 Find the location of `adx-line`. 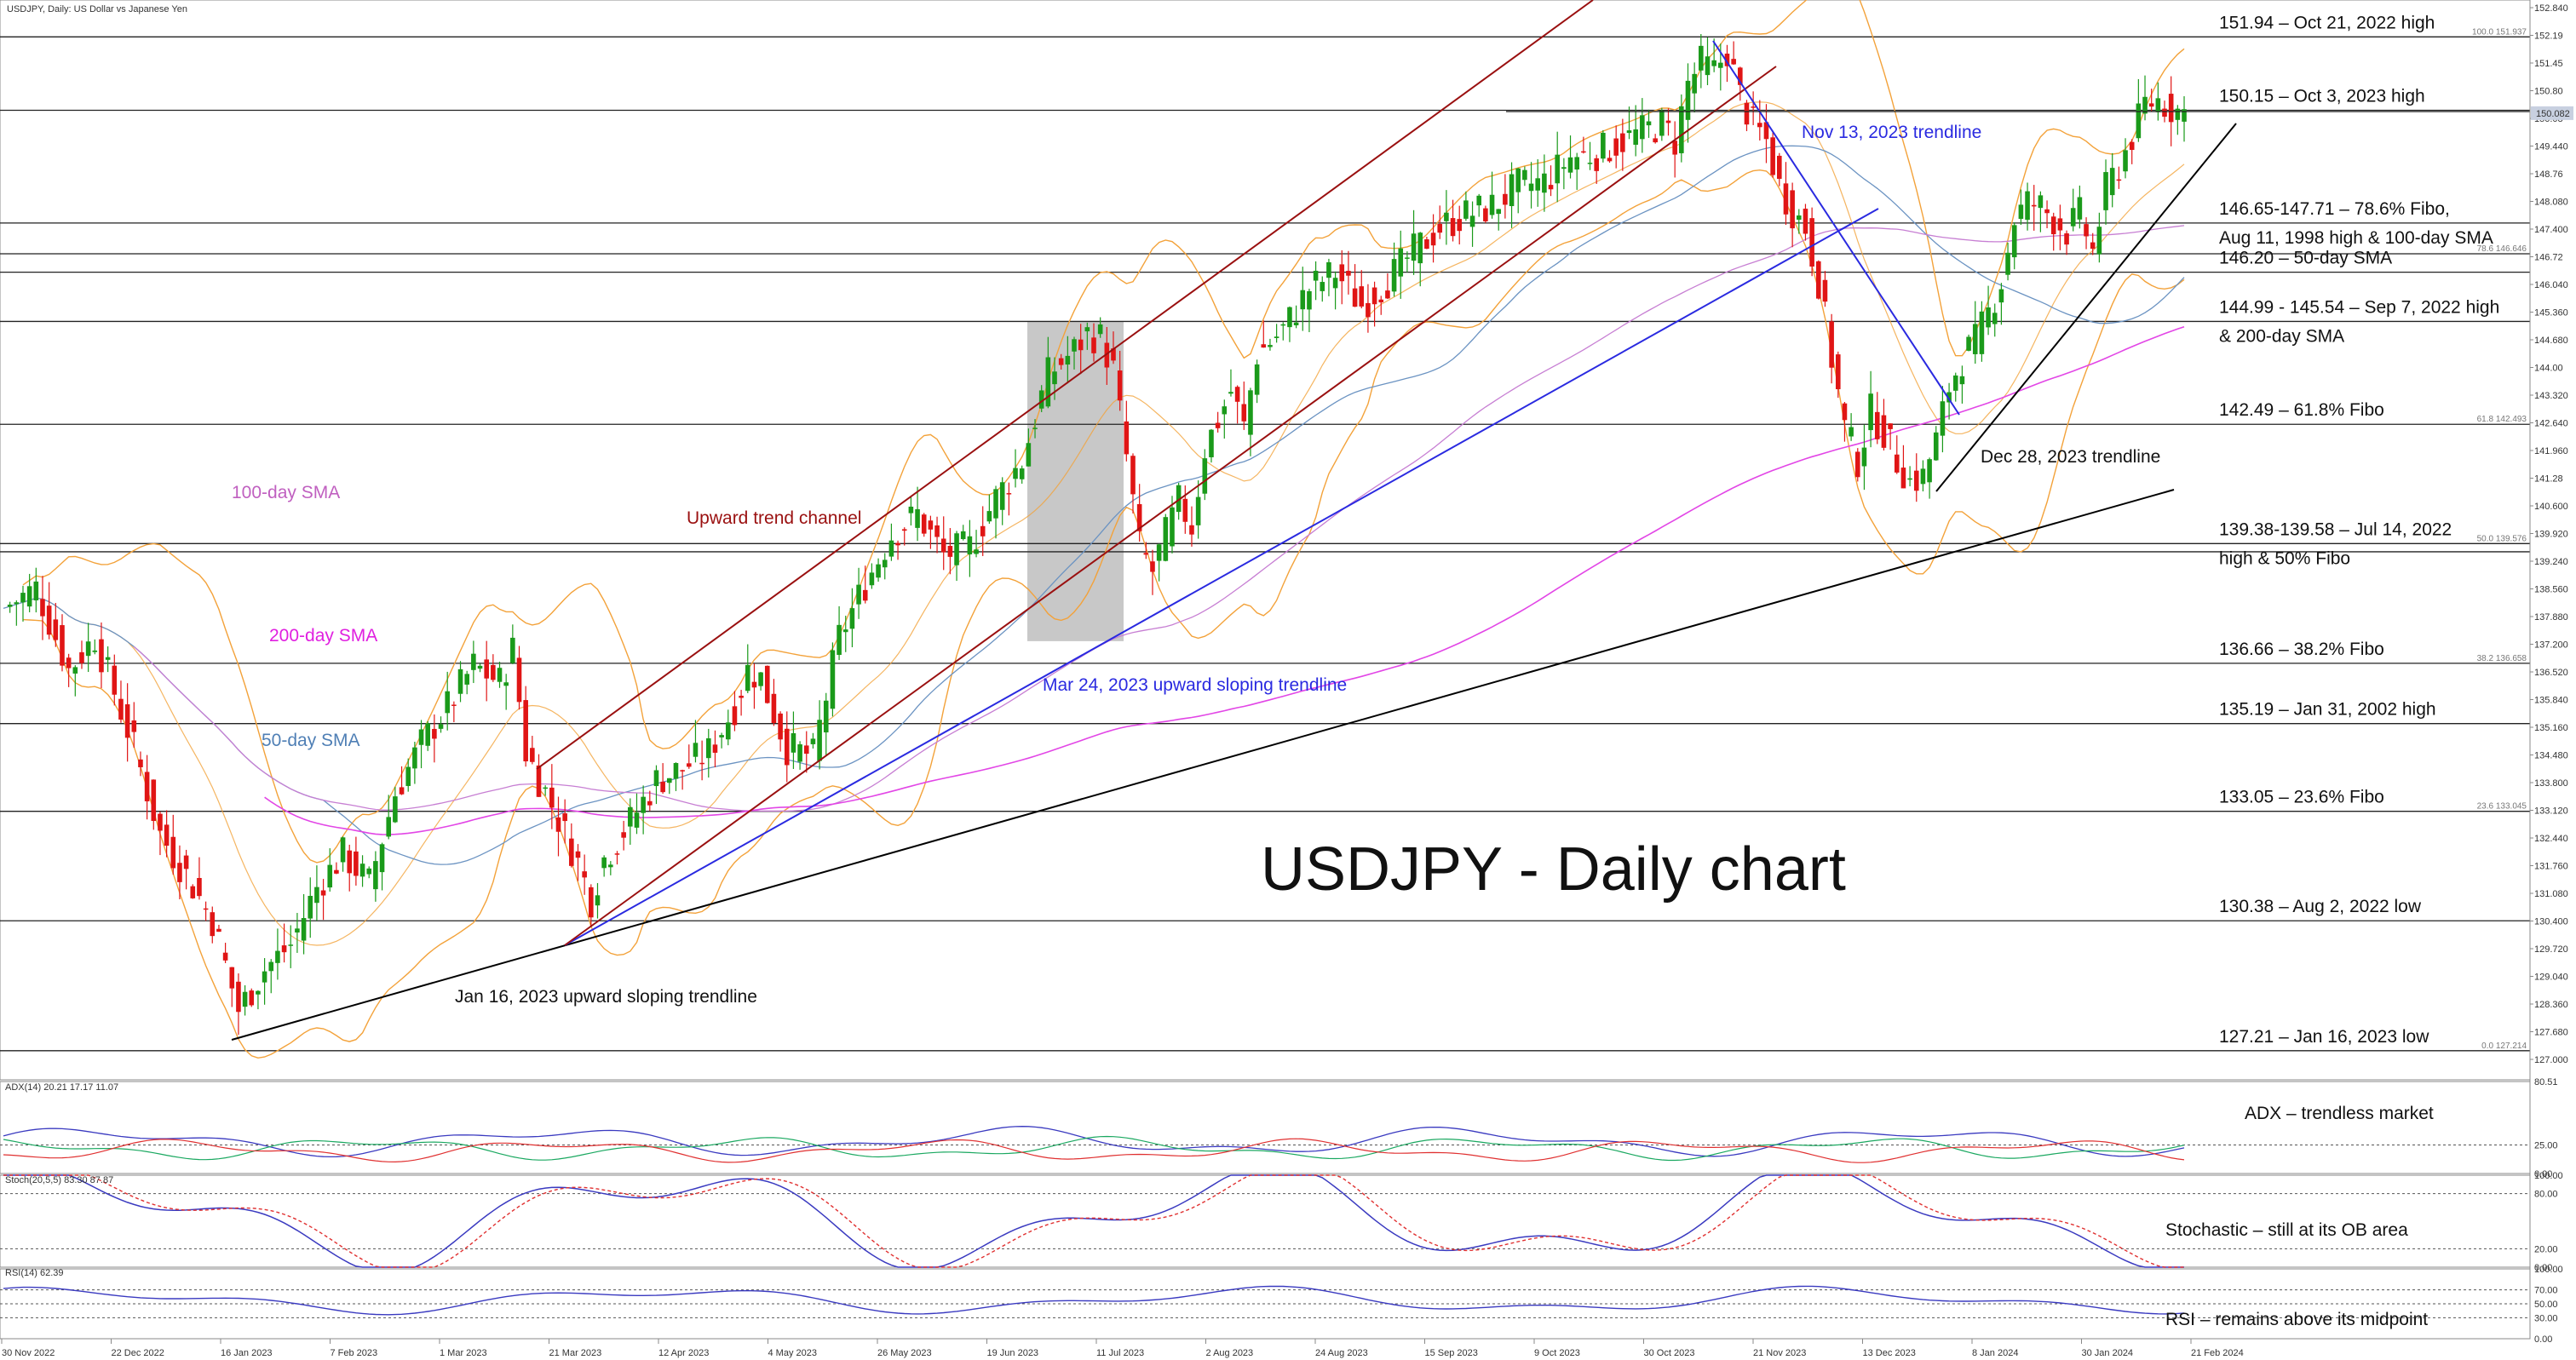

adx-line is located at coordinates (1094, 1142).